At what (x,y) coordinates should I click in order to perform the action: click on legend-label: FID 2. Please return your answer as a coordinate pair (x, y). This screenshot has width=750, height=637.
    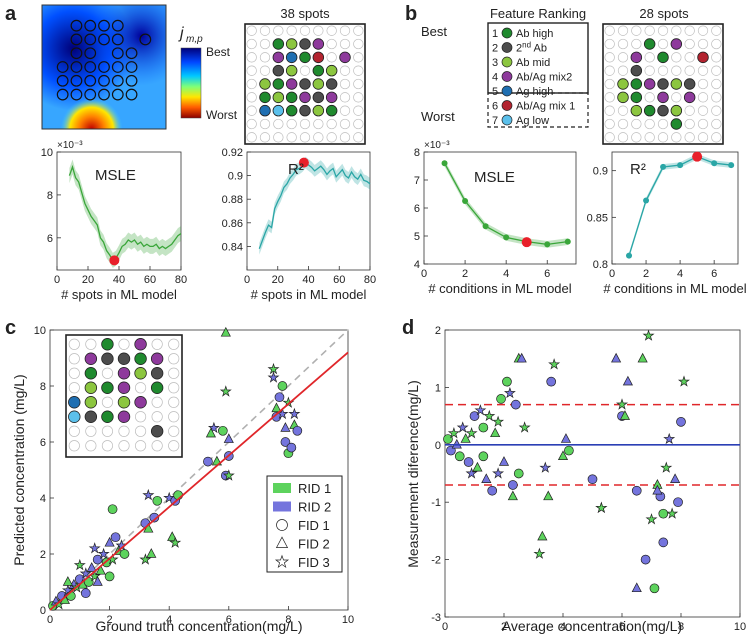
    Looking at the image, I should click on (314, 544).